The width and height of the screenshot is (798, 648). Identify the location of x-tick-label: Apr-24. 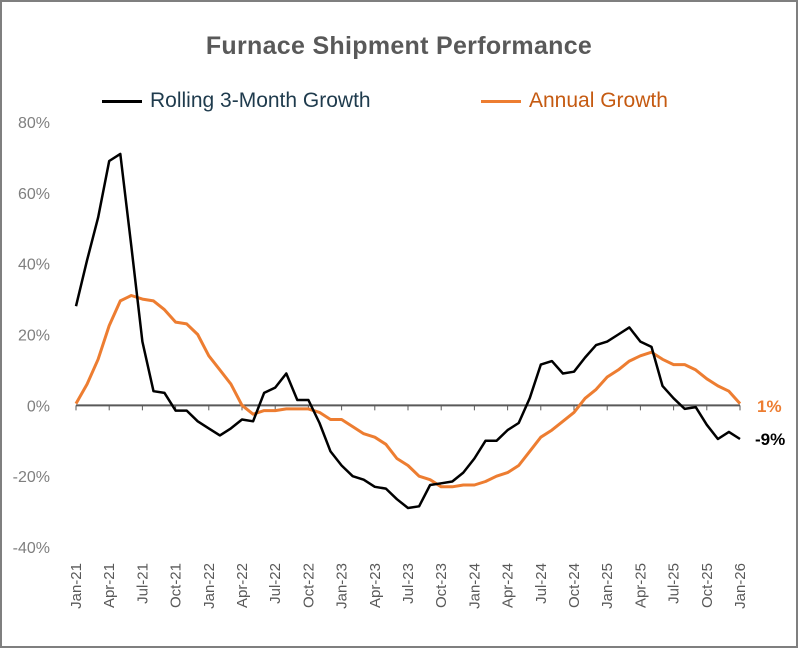
(508, 585).